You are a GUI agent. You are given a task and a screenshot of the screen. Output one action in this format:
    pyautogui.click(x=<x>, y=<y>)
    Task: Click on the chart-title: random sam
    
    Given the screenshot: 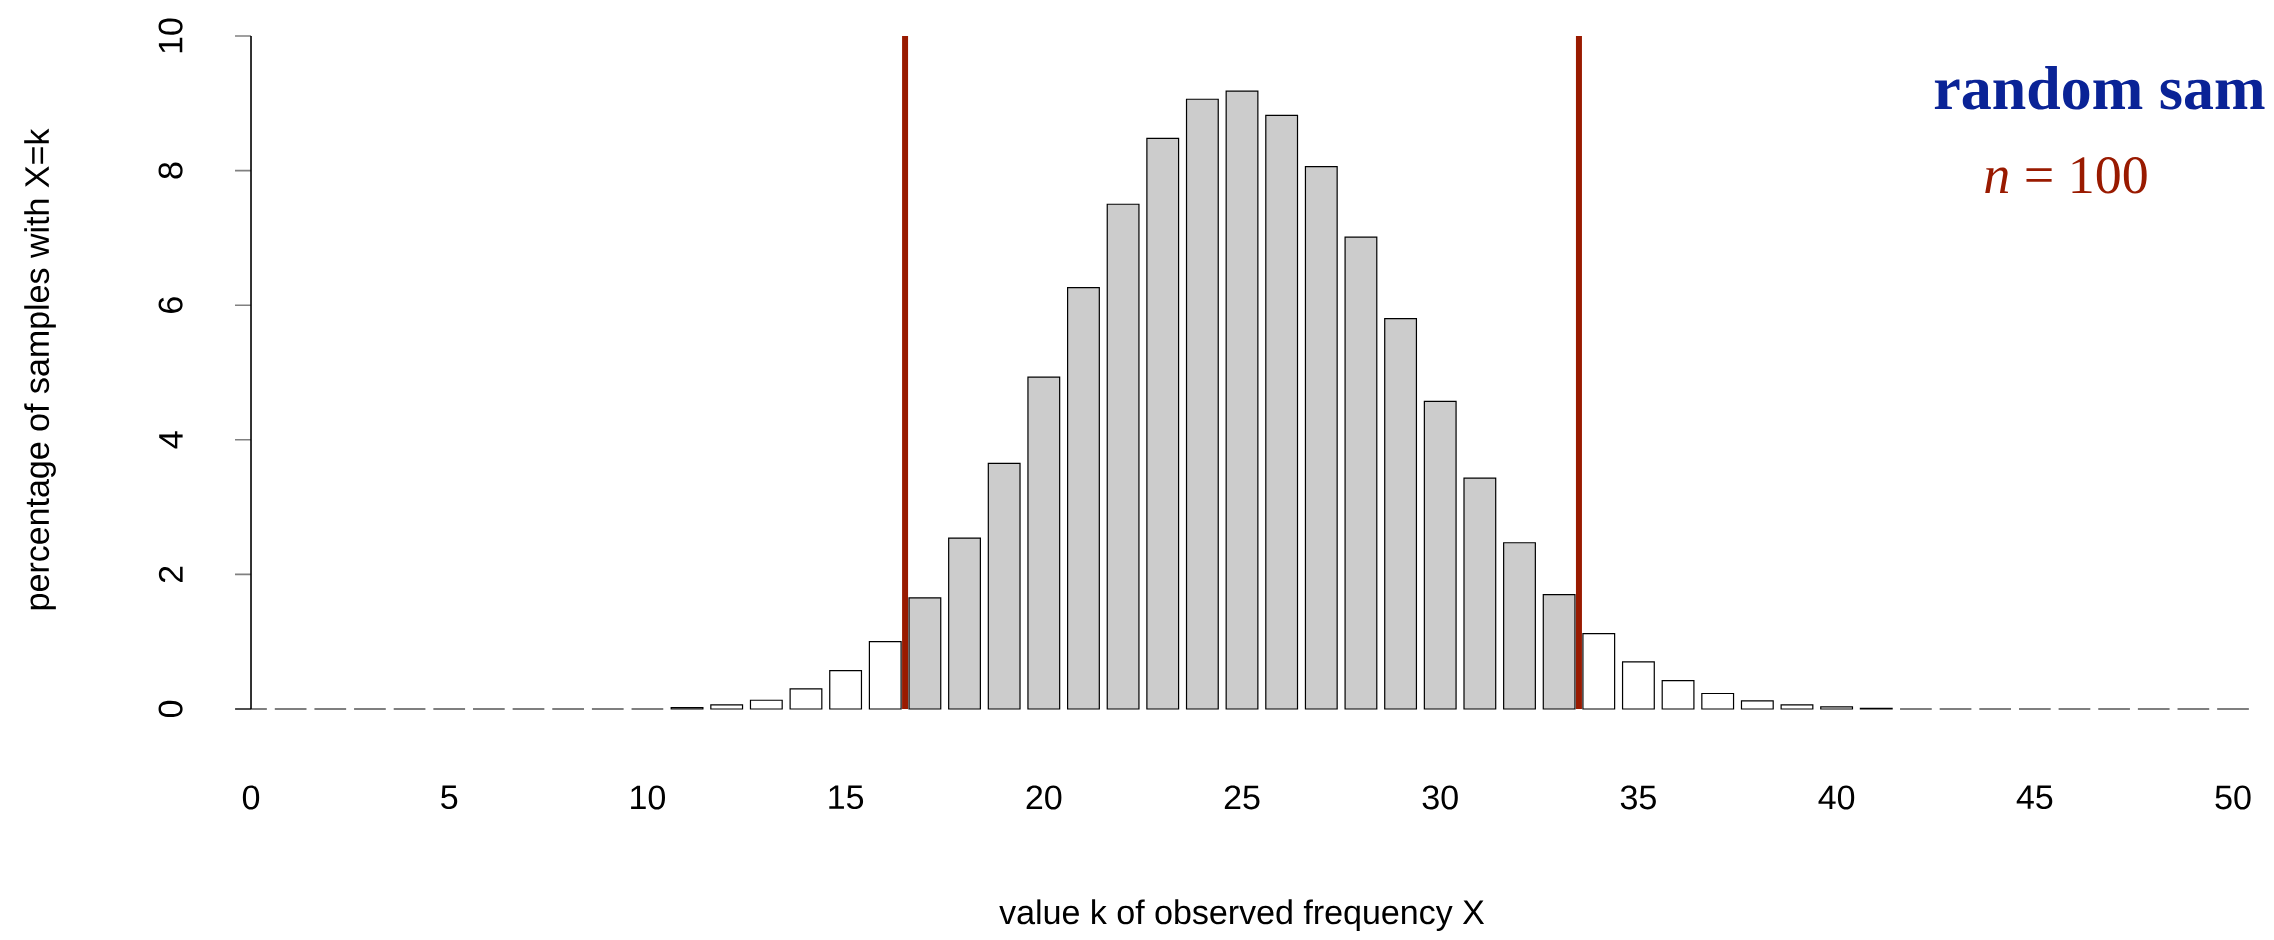 What is the action you would take?
    pyautogui.click(x=2099, y=87)
    